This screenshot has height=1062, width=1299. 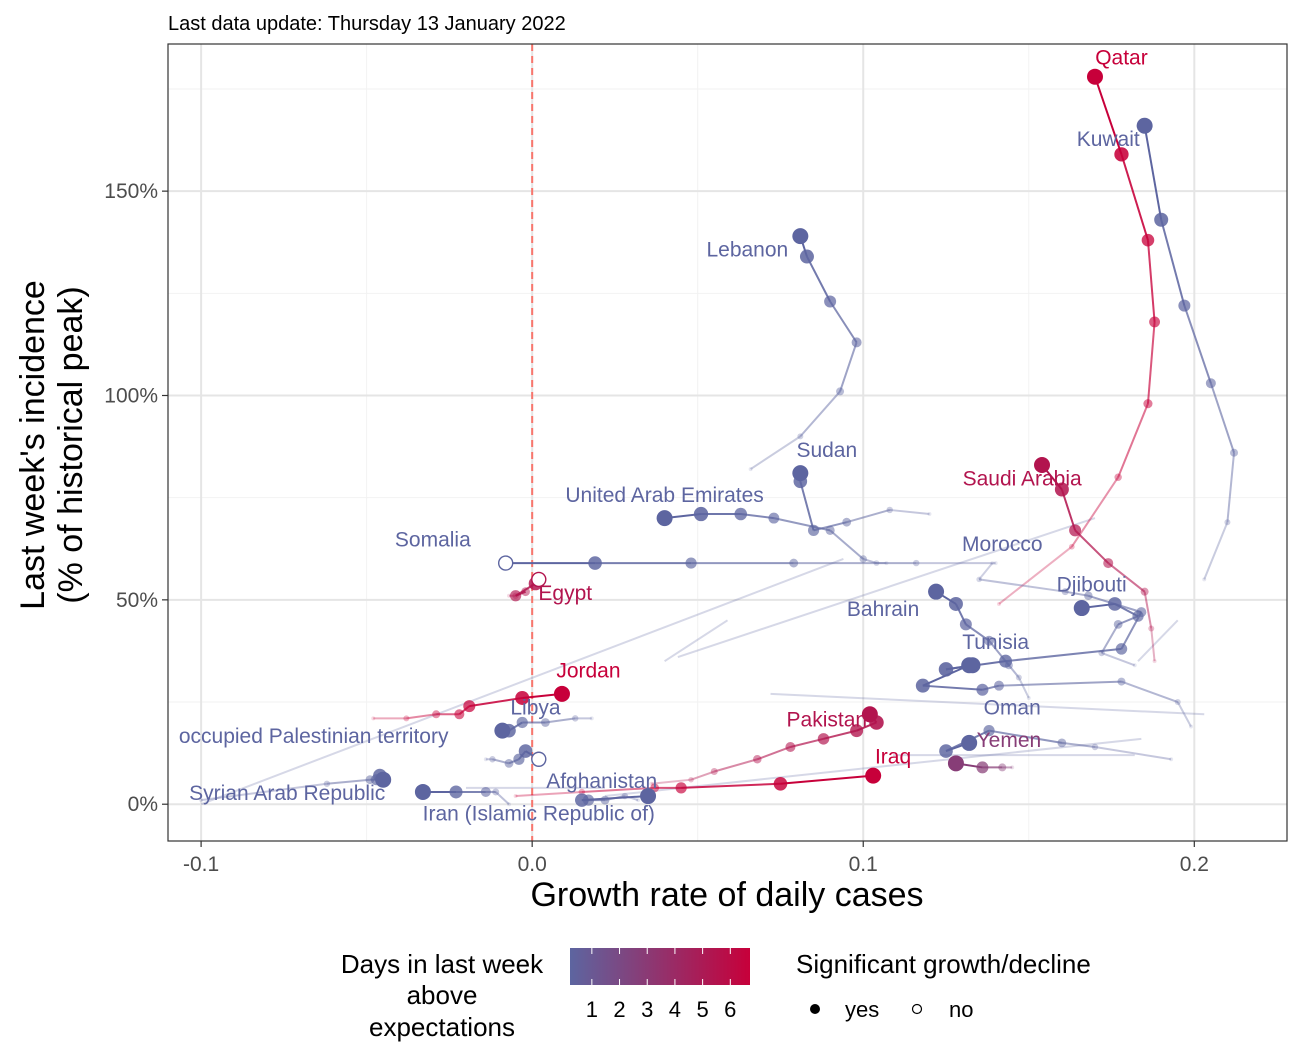 I want to click on series-label: Syrian Arab Republic, so click(x=287, y=793).